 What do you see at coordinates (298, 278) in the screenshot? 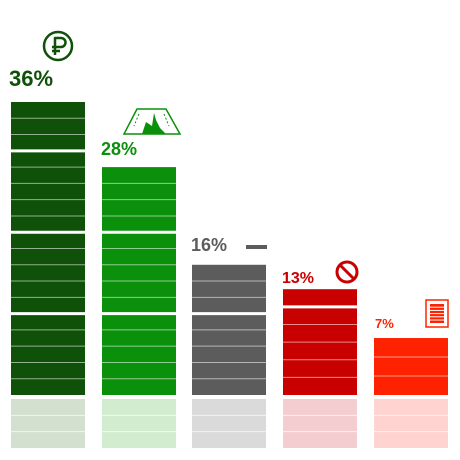
I see `bar-value-label: 13%` at bounding box center [298, 278].